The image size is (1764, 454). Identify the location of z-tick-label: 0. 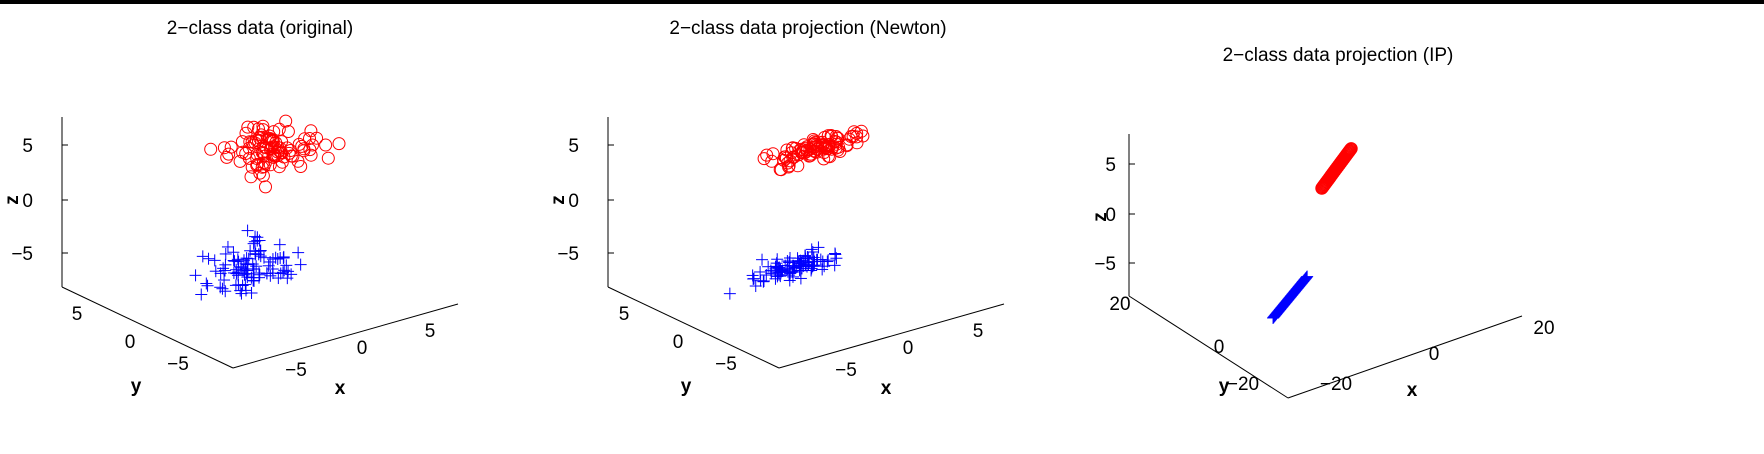
(573, 201).